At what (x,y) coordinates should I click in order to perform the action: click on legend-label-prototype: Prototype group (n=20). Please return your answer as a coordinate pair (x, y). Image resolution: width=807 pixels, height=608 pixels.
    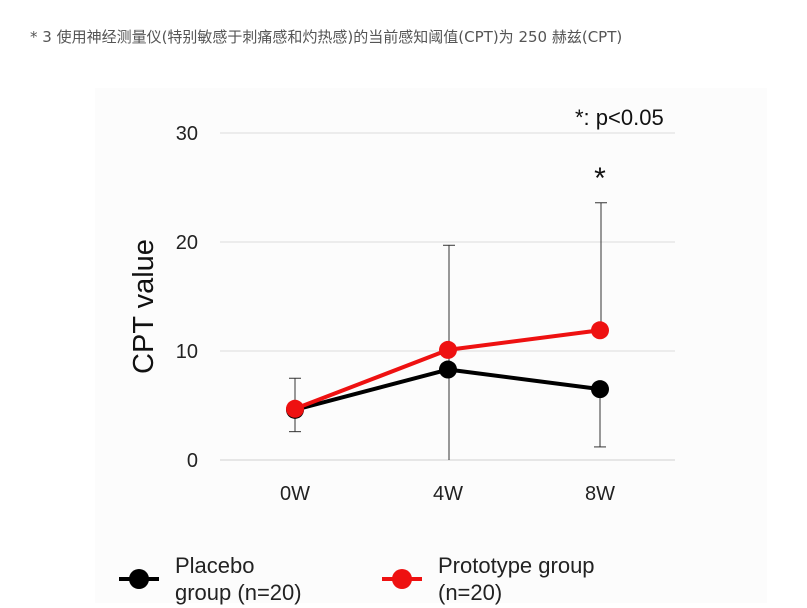
    Looking at the image, I should click on (516, 579).